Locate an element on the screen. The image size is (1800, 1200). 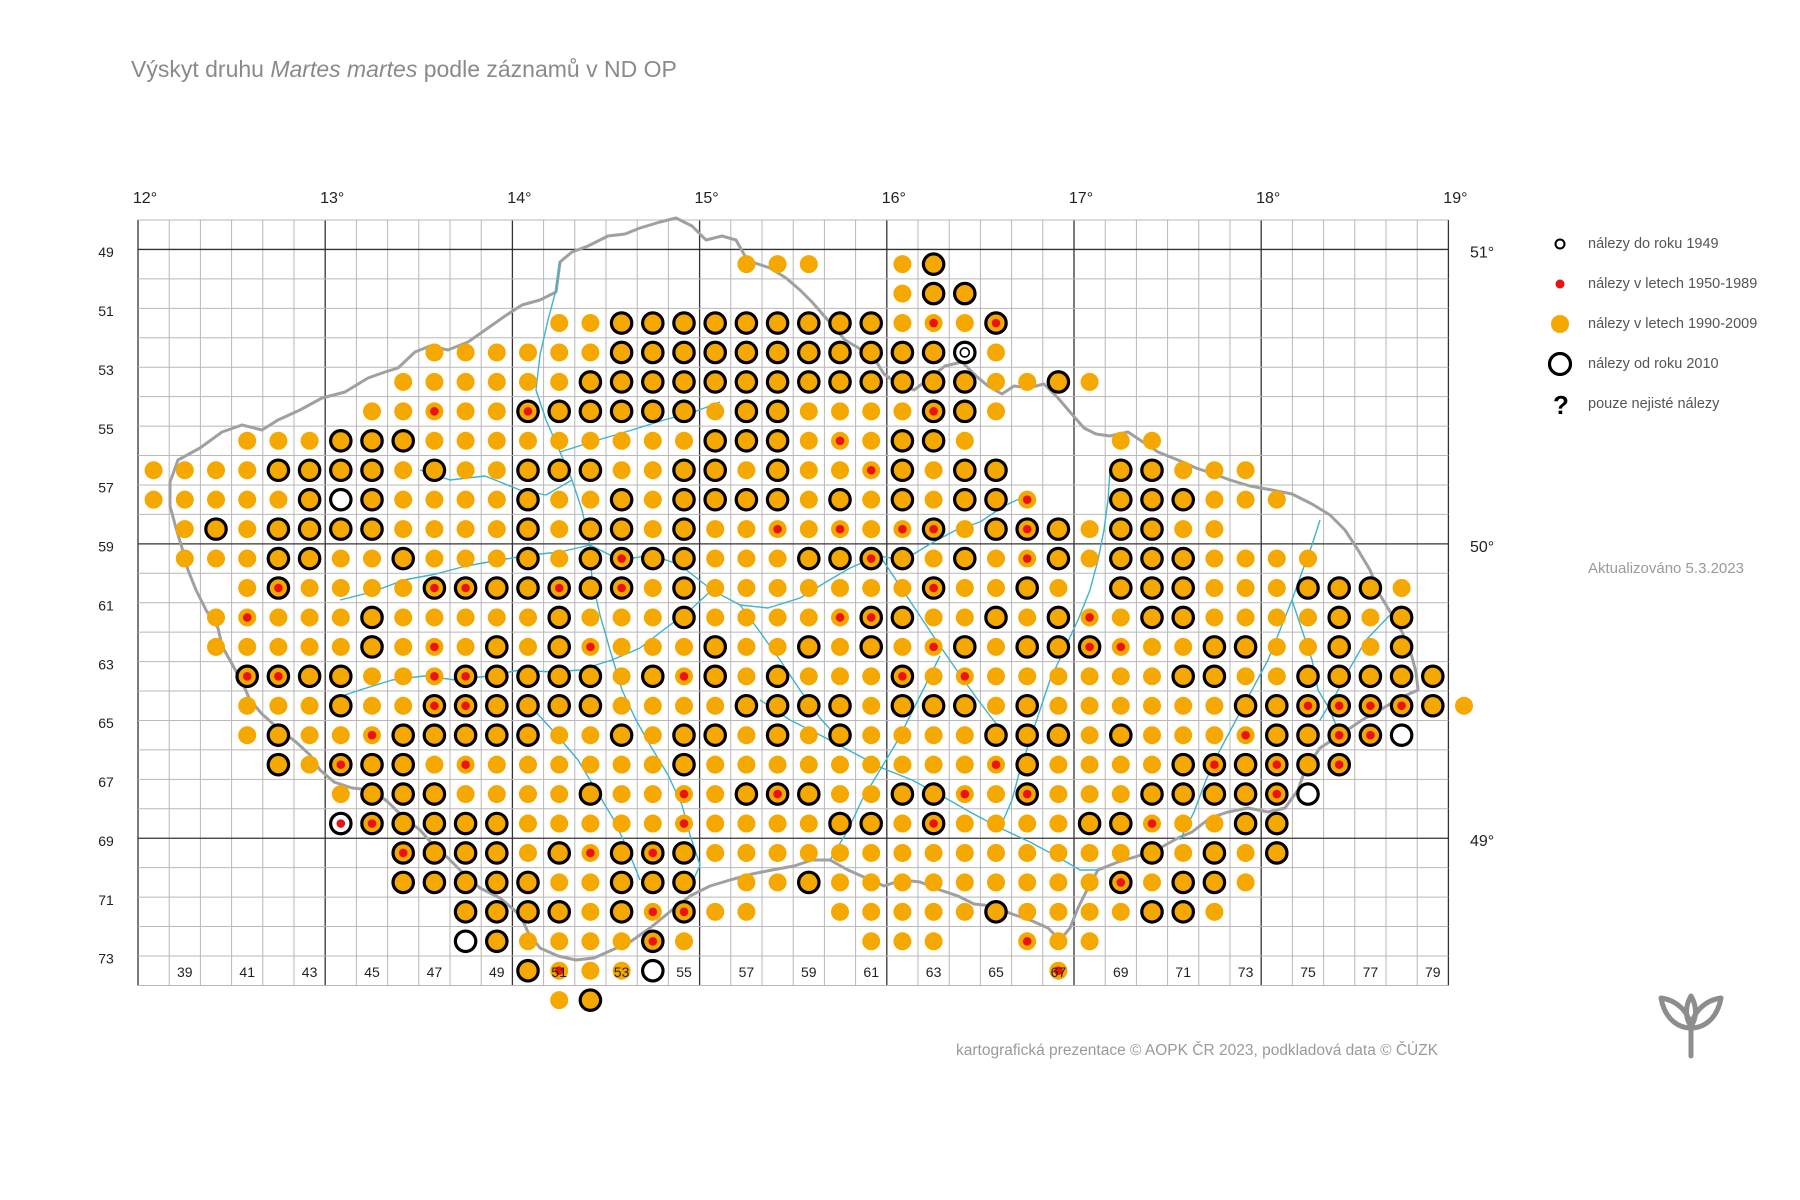
pre-1949-ring is located at coordinates (965, 352).